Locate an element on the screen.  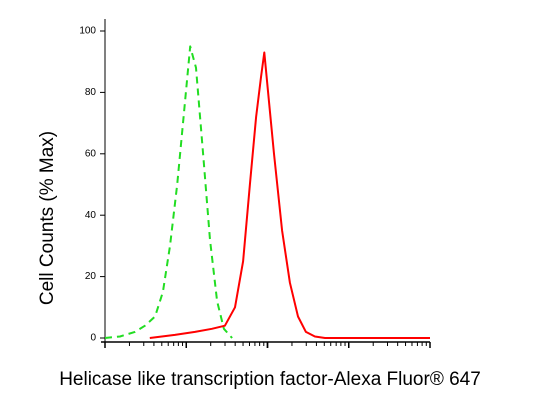
y-tick-label: 100 is located at coordinates (87, 31).